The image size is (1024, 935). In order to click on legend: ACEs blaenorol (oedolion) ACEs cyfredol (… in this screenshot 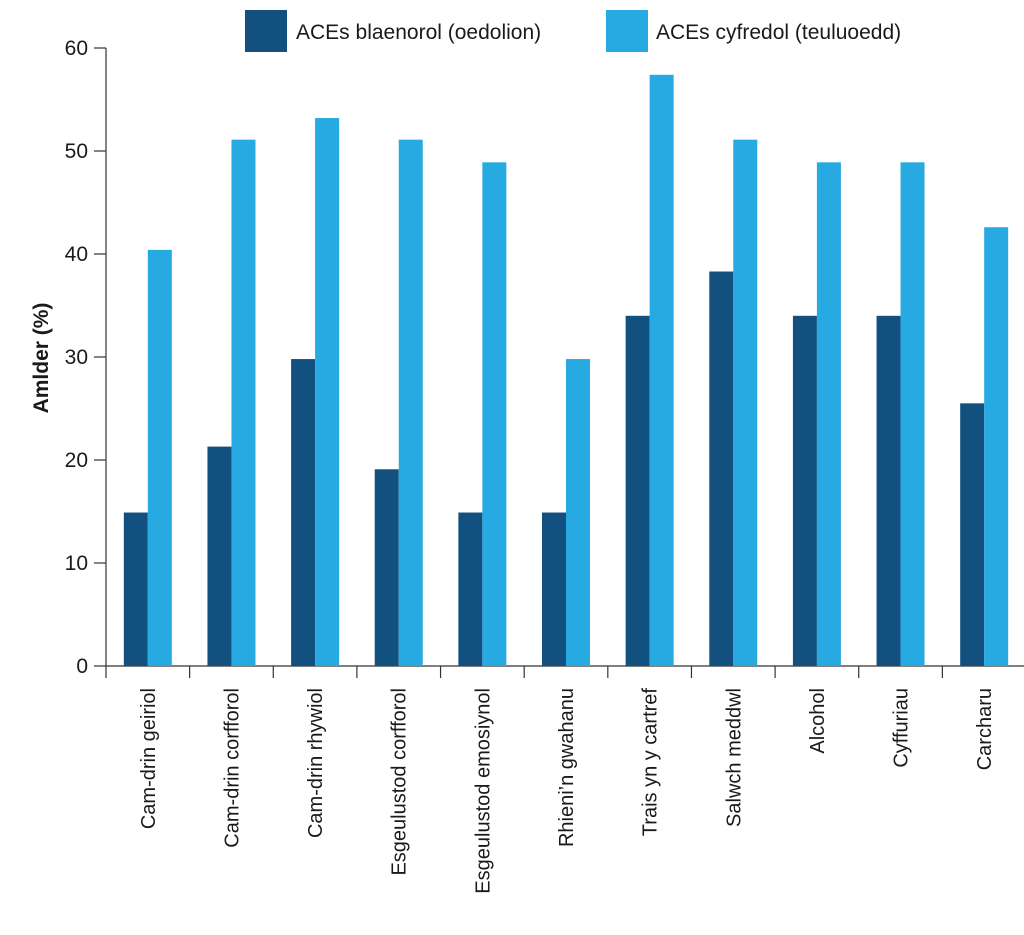, I will do `click(573, 31)`.